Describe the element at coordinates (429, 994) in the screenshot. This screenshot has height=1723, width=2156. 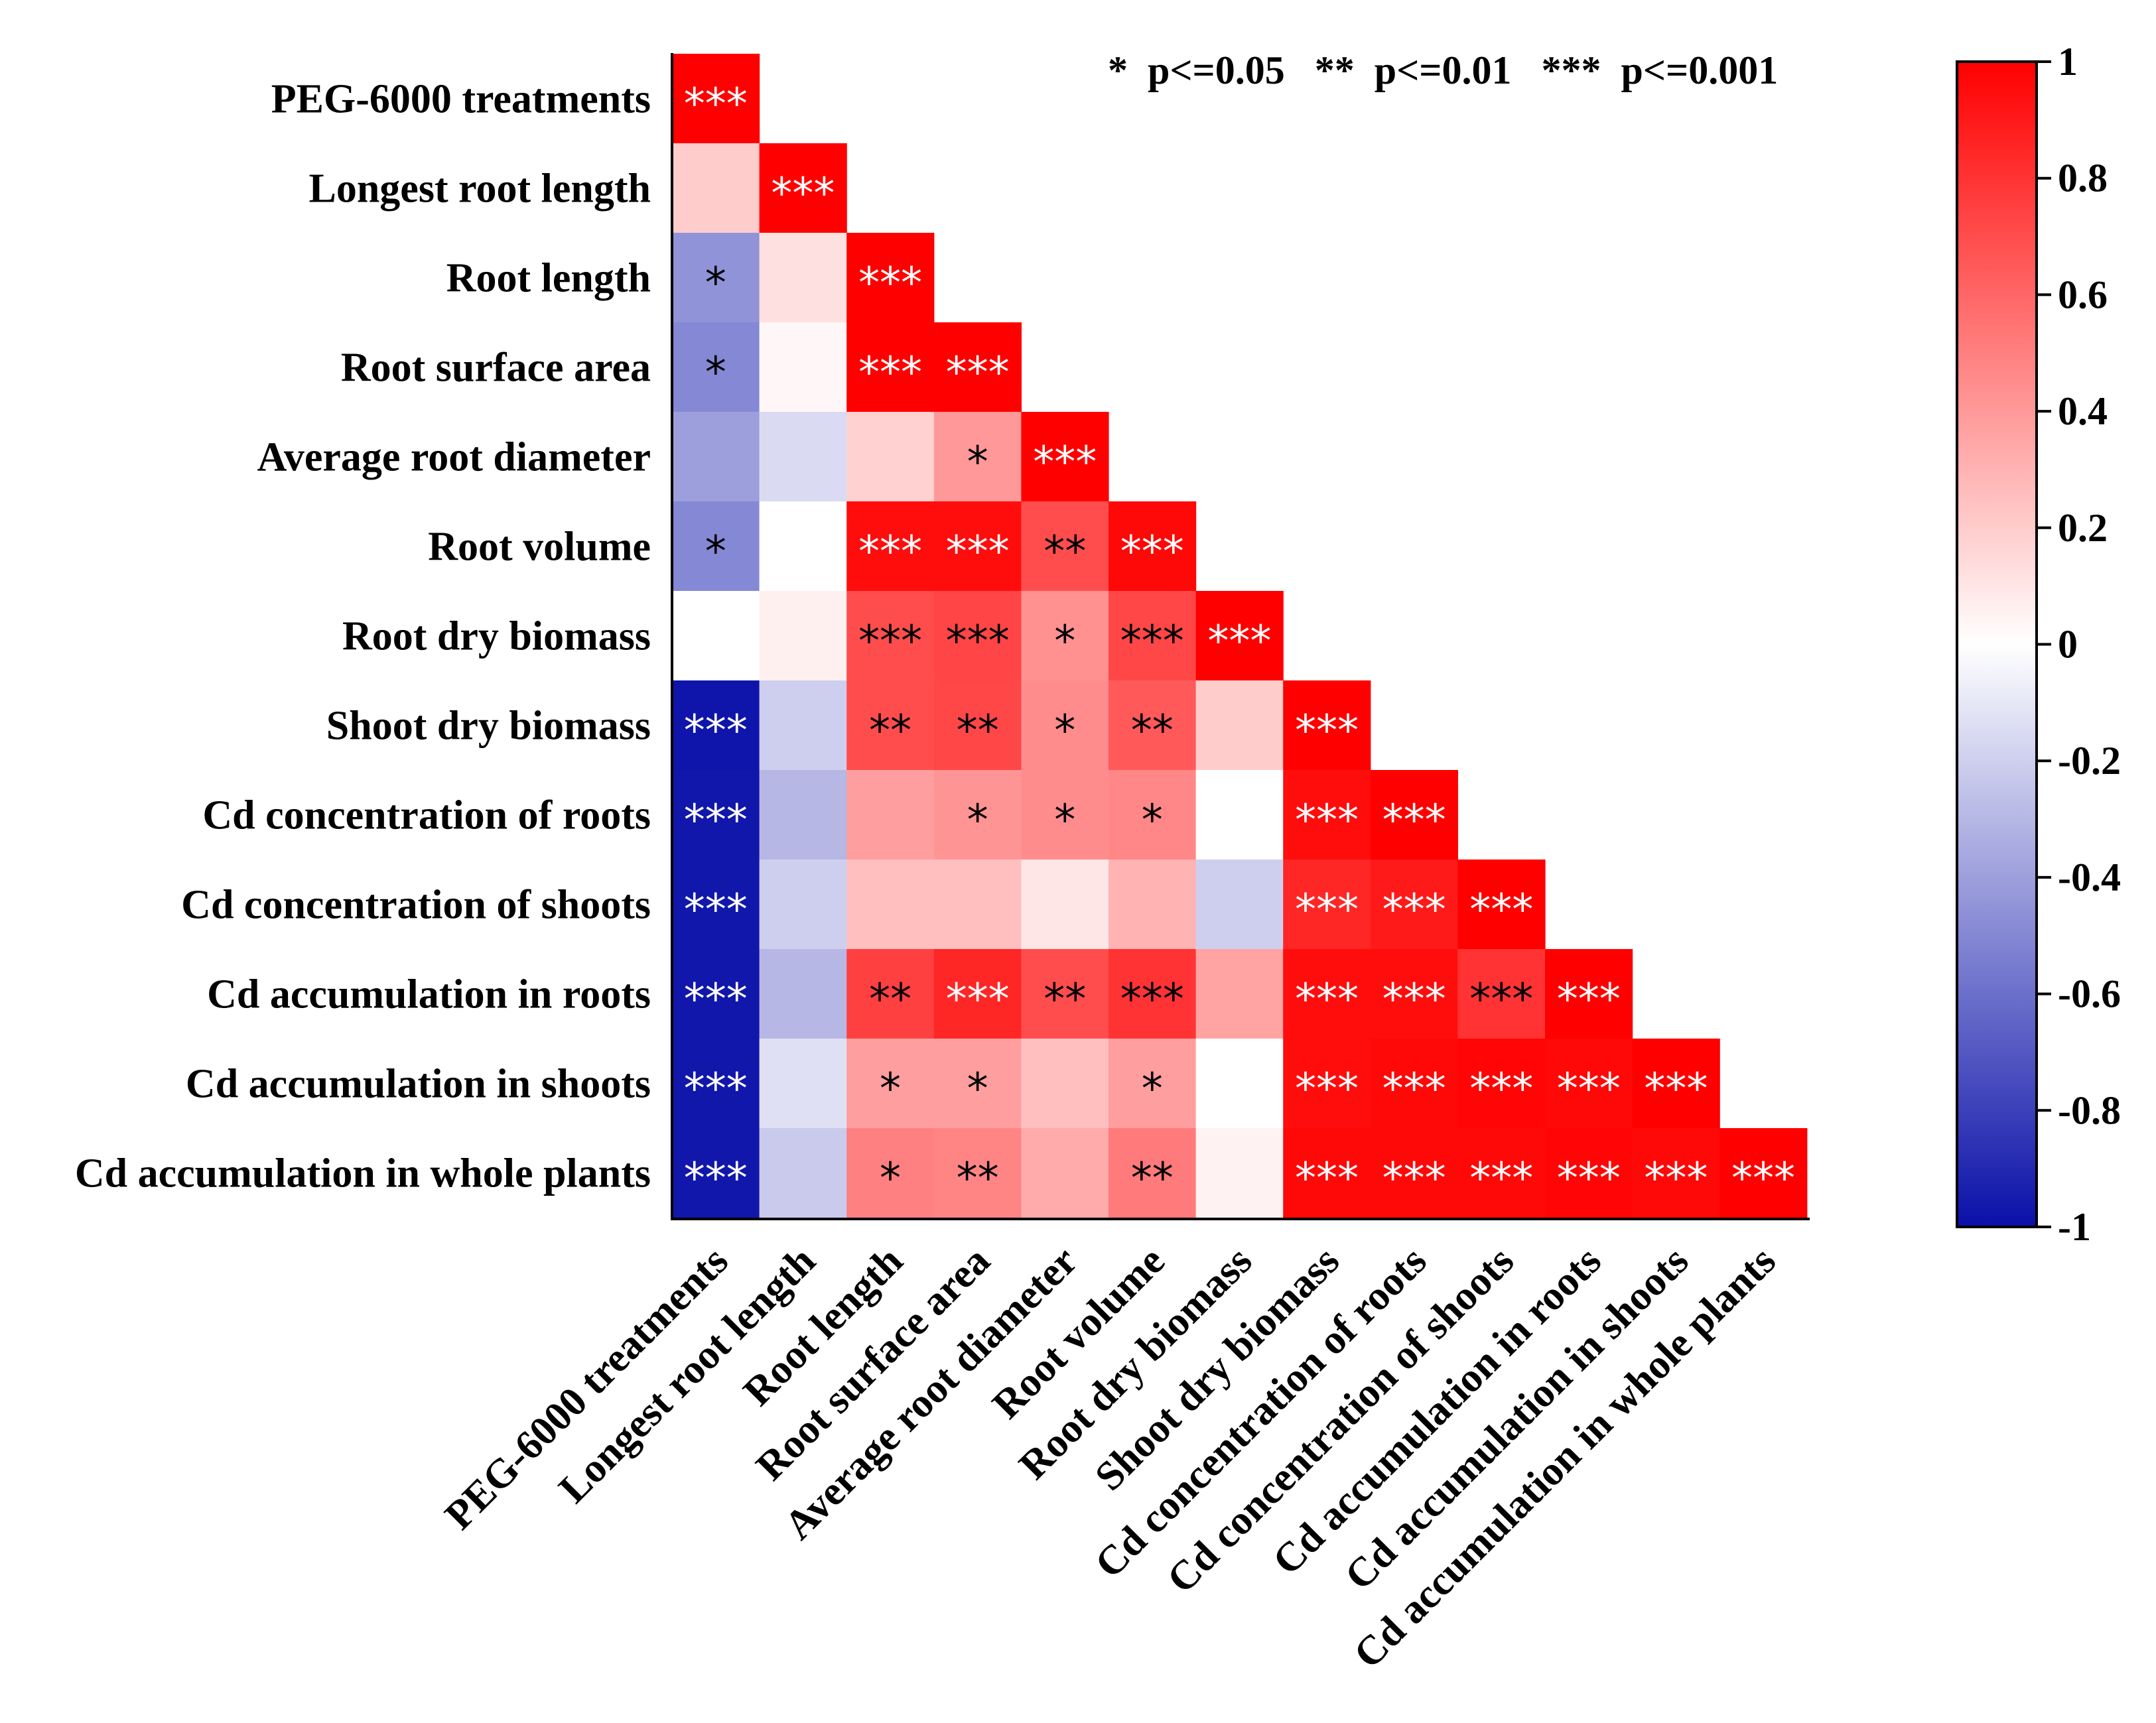
I see `row-label: Cd accumulation in roots` at that location.